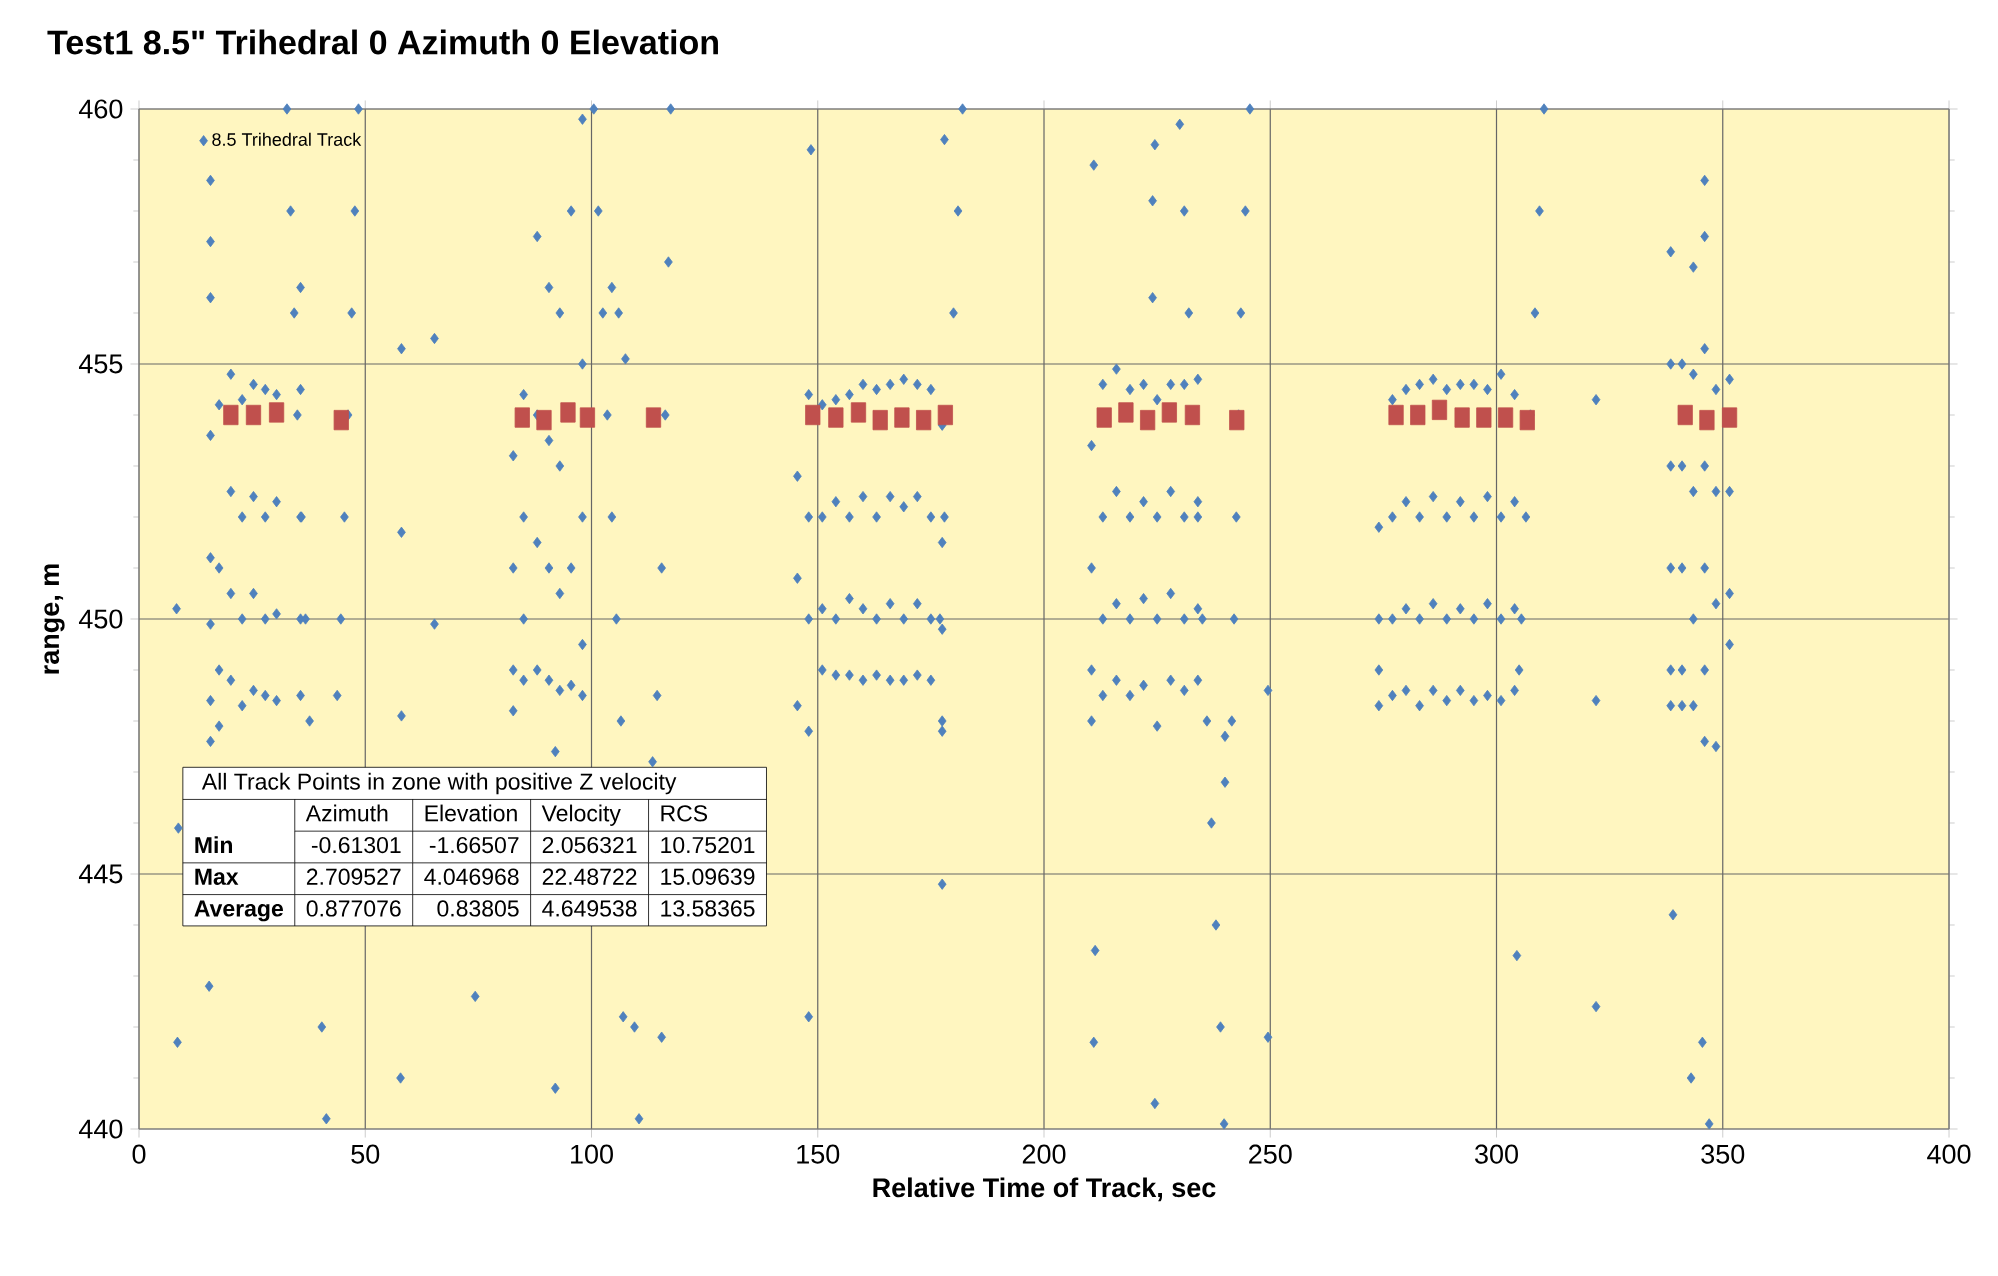 Image resolution: width=1998 pixels, height=1276 pixels. I want to click on annotation: -0.61301, so click(356, 845).